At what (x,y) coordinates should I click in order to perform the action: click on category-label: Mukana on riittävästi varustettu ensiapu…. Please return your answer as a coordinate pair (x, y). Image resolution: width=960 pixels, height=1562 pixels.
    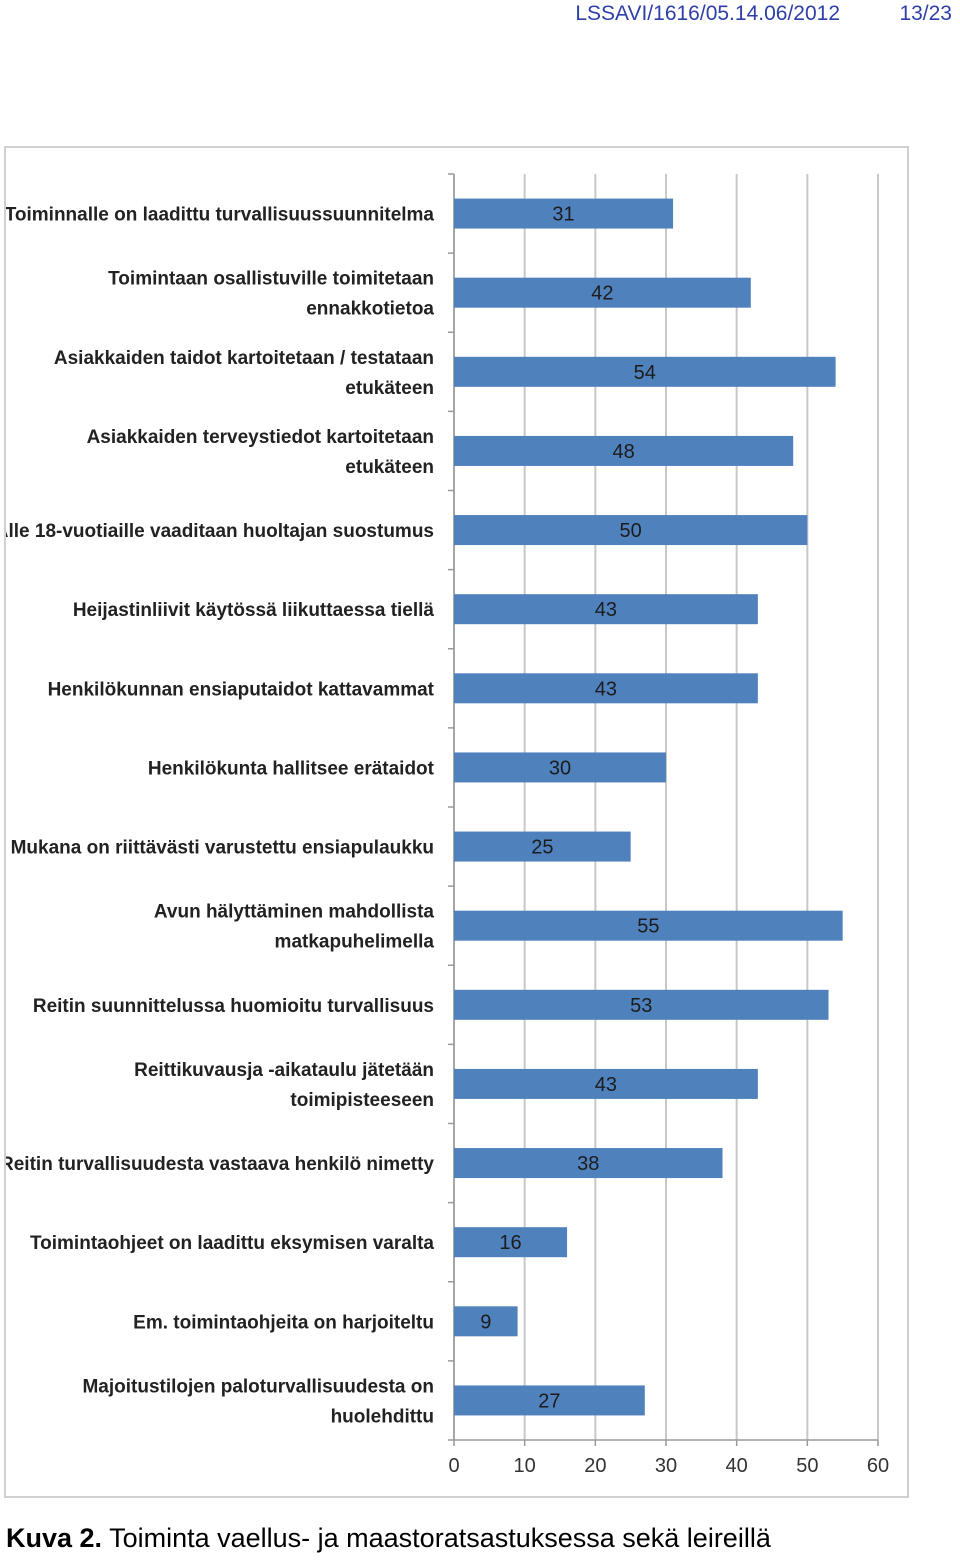
    Looking at the image, I should click on (222, 848).